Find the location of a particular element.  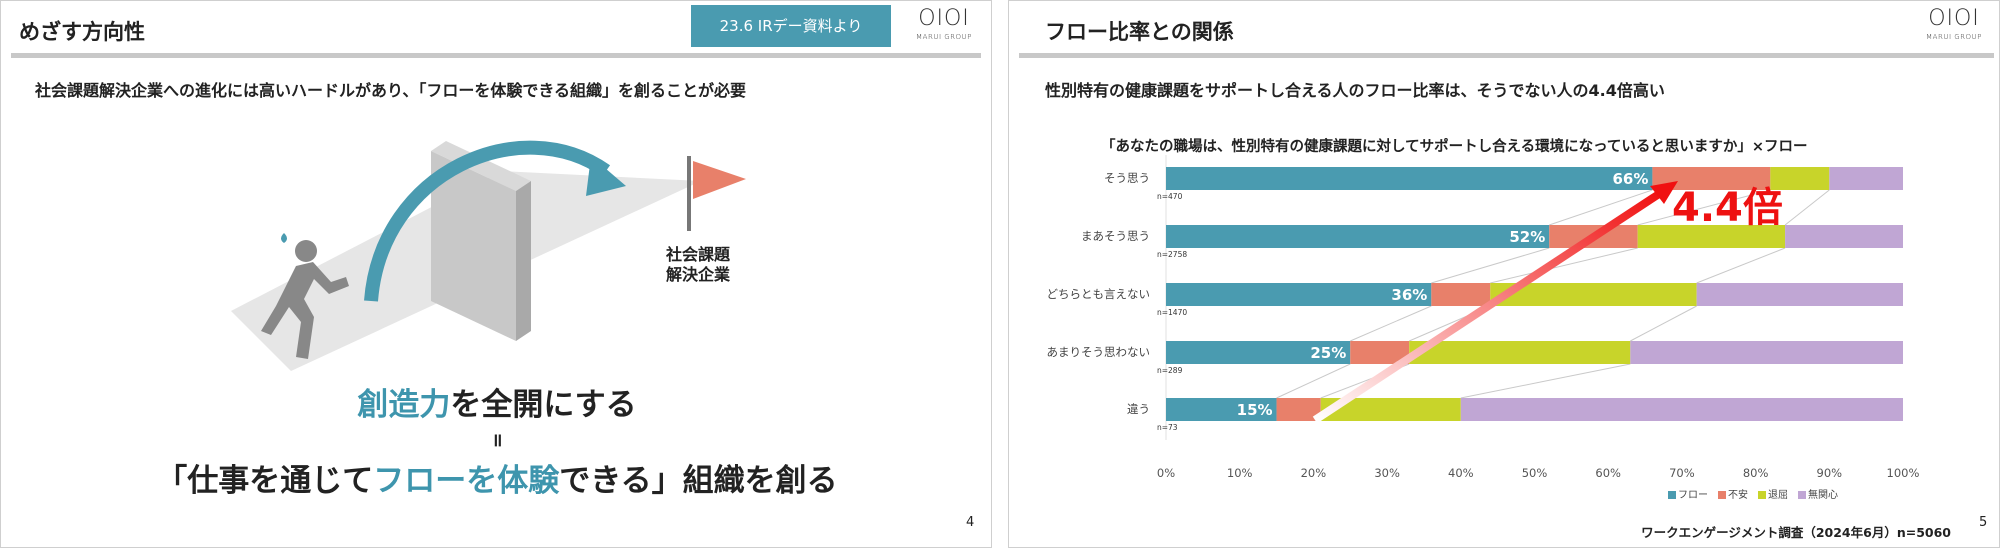

x-tick-label: 80% is located at coordinates (1755, 473).